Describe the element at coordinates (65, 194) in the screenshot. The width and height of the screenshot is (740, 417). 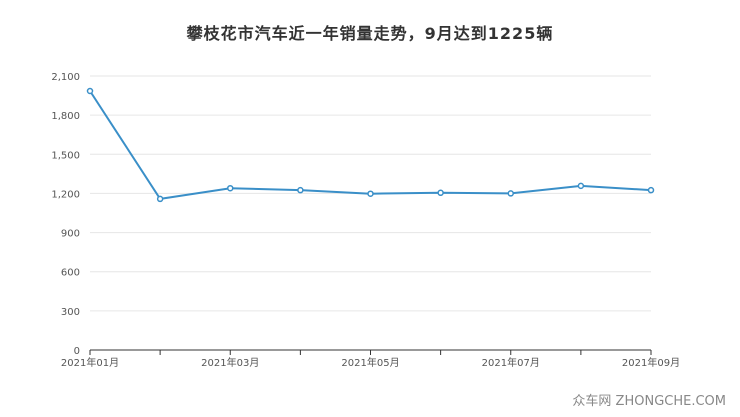
I see `y-tick-label: 1,200` at that location.